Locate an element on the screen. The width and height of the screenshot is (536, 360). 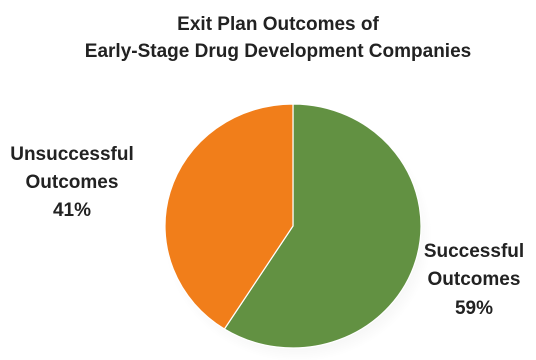
slice-label-unsuccessful-line-1: Unsuccessful is located at coordinates (72, 154).